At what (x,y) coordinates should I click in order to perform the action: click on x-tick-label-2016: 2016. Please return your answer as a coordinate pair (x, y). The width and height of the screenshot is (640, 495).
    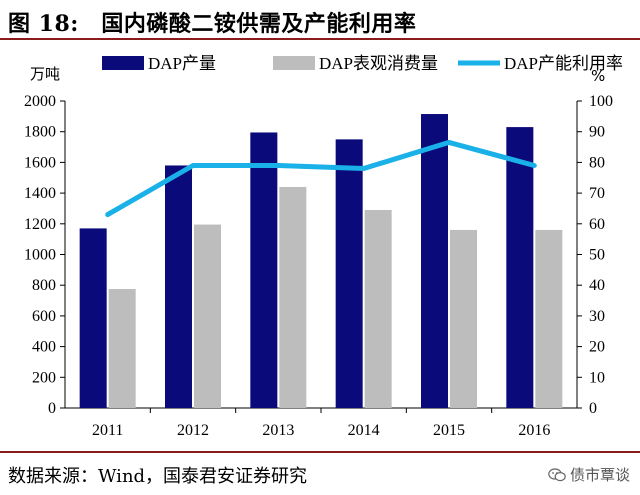
    Looking at the image, I should click on (534, 430).